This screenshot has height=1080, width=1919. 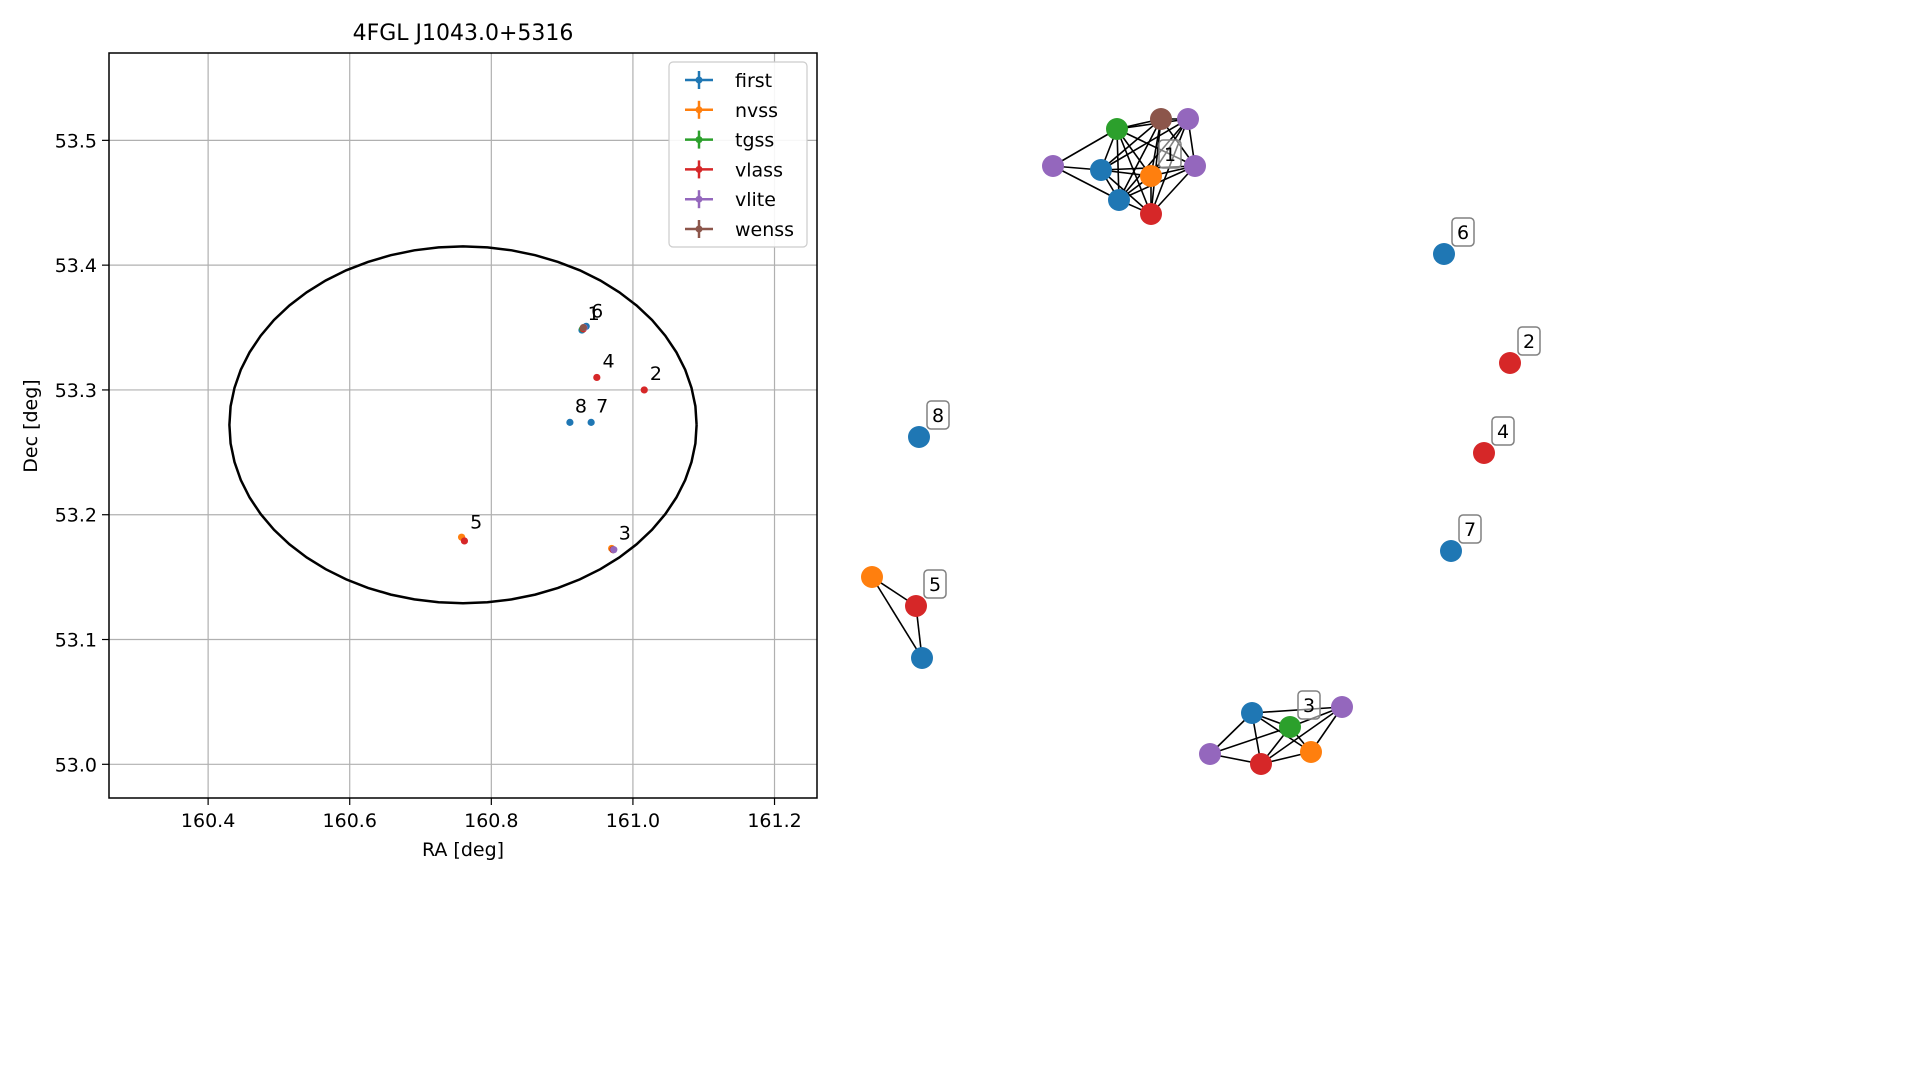 I want to click on legend: first nvss tgss vlass vlite wenss, so click(x=738, y=154).